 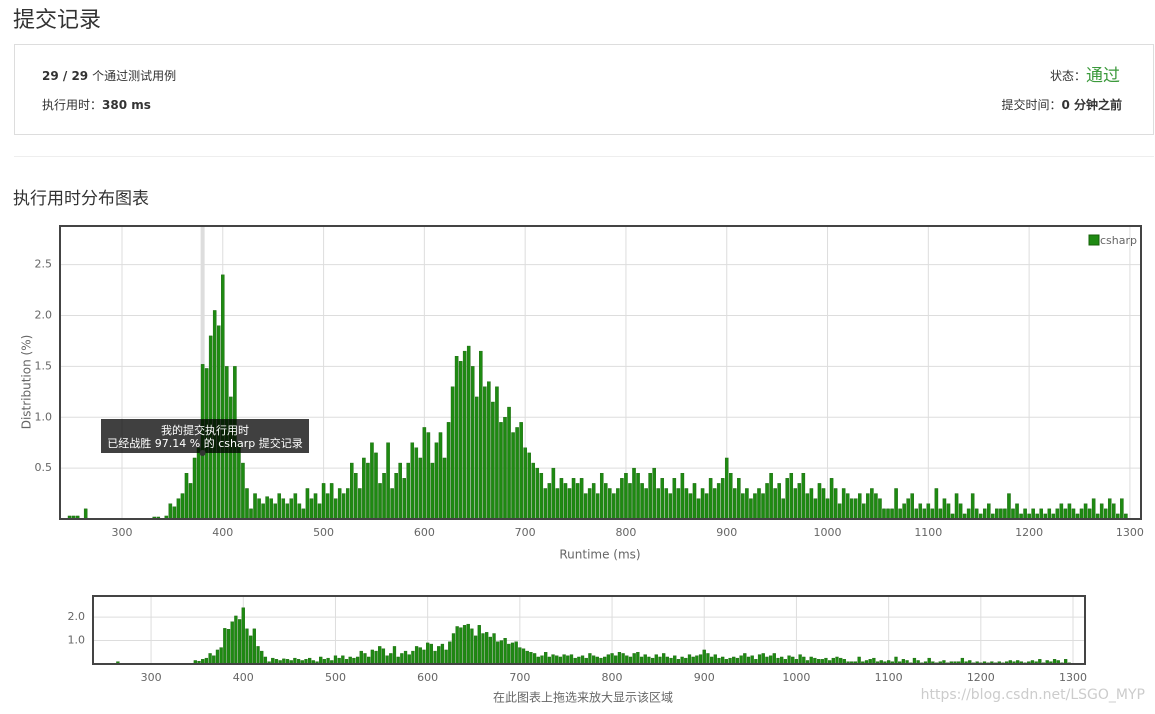 I want to click on status-value: 通过, so click(x=1103, y=76).